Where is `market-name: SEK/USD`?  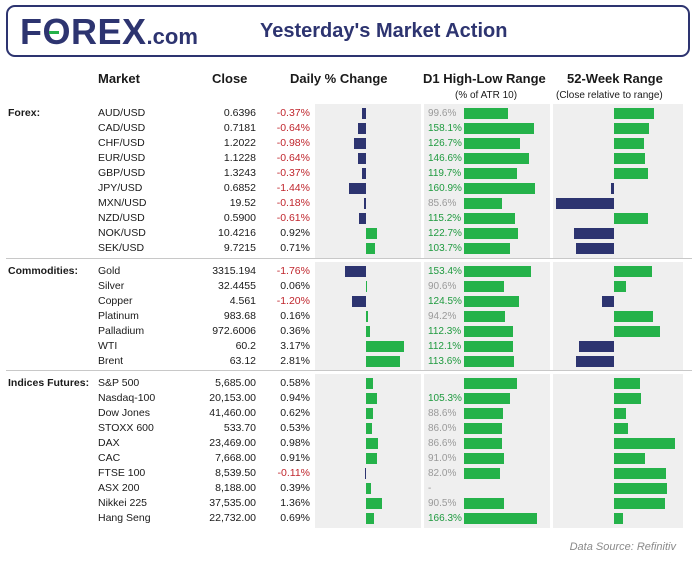 market-name: SEK/USD is located at coordinates (121, 248).